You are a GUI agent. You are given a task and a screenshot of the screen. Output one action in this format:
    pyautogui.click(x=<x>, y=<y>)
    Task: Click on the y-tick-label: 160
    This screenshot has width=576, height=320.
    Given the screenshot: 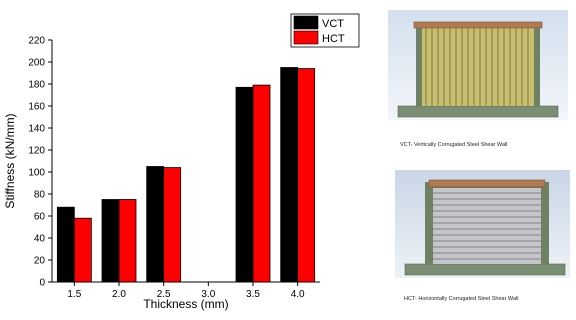 What is the action you would take?
    pyautogui.click(x=36, y=107)
    